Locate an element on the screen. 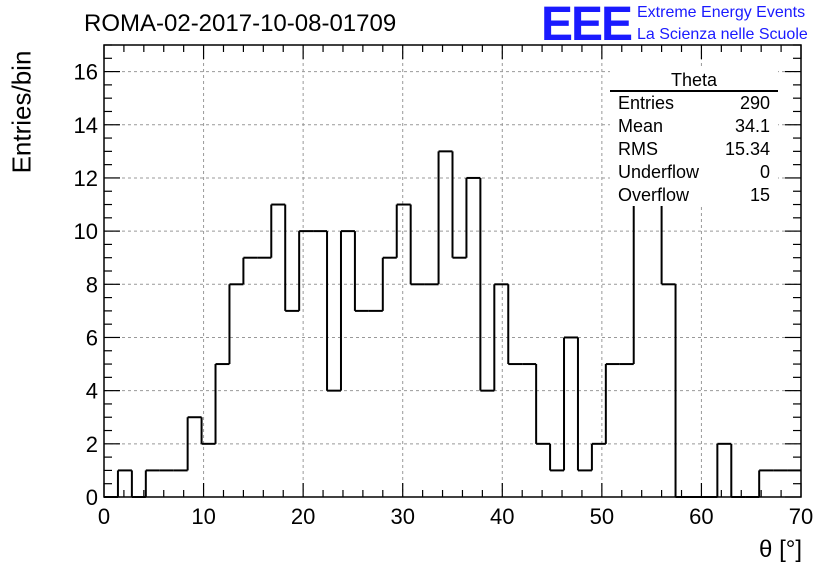 This screenshot has height=572, width=836. x-tick-label: 60 is located at coordinates (701, 516).